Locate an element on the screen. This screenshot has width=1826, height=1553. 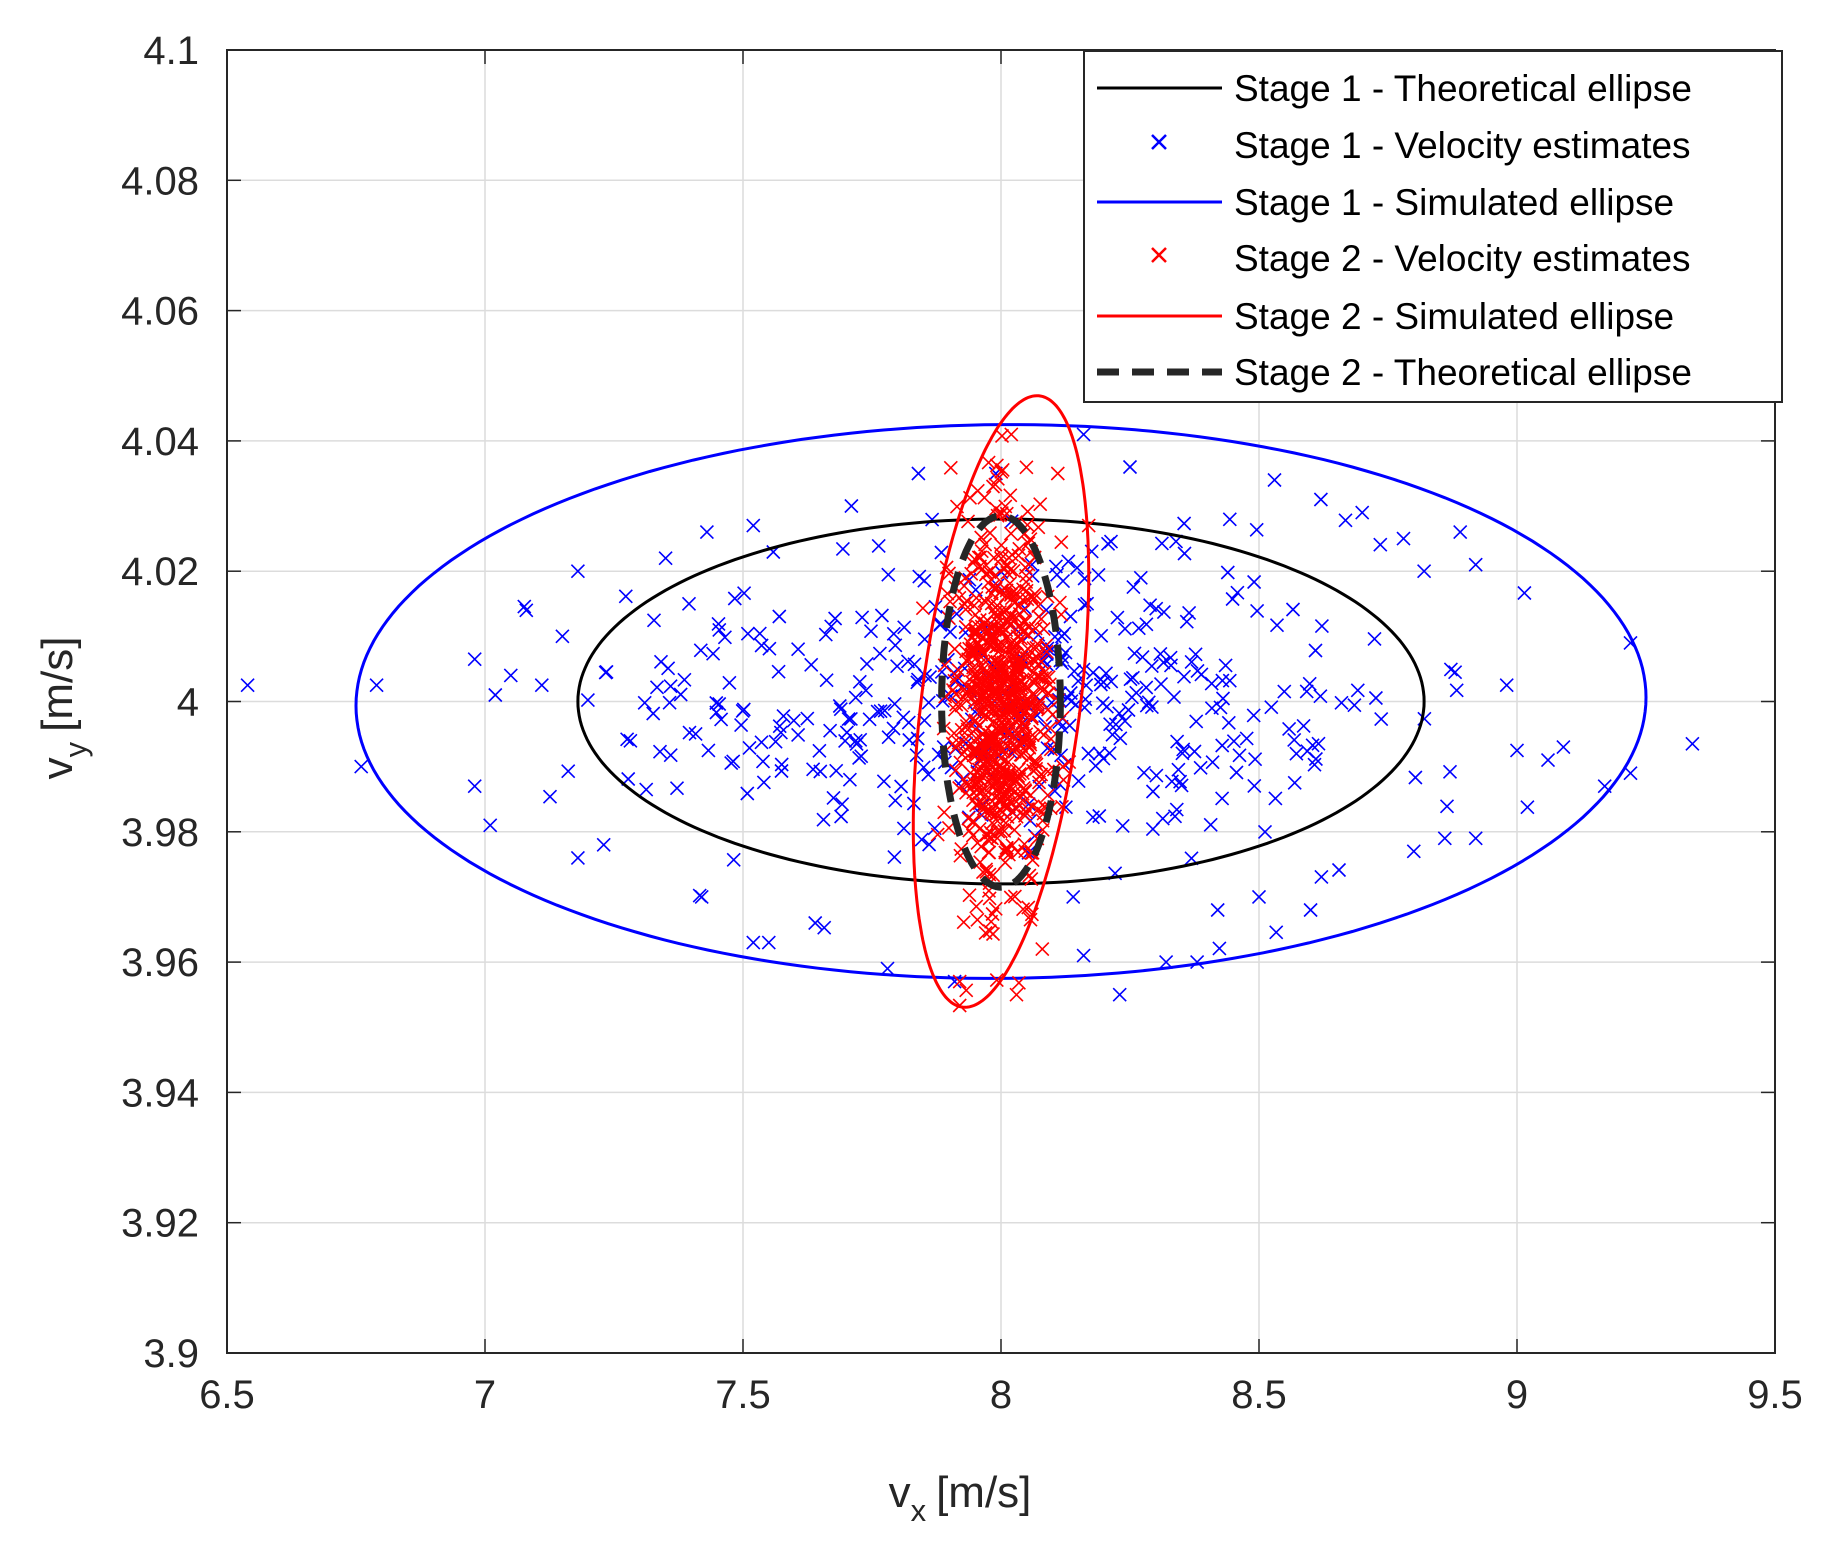
x-tick-label: 7 is located at coordinates (485, 1395).